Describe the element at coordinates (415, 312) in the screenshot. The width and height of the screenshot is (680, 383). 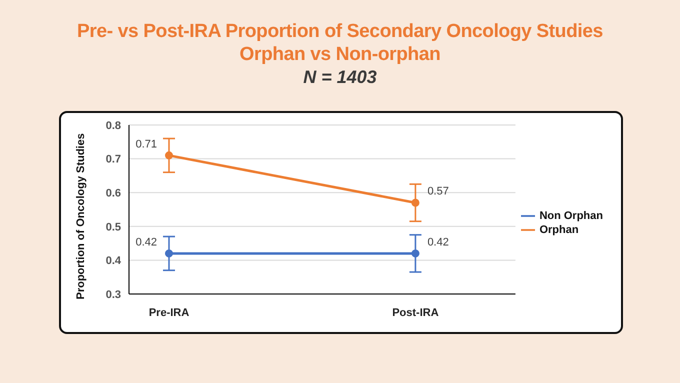
I see `x-tick-label: Post-IRA` at that location.